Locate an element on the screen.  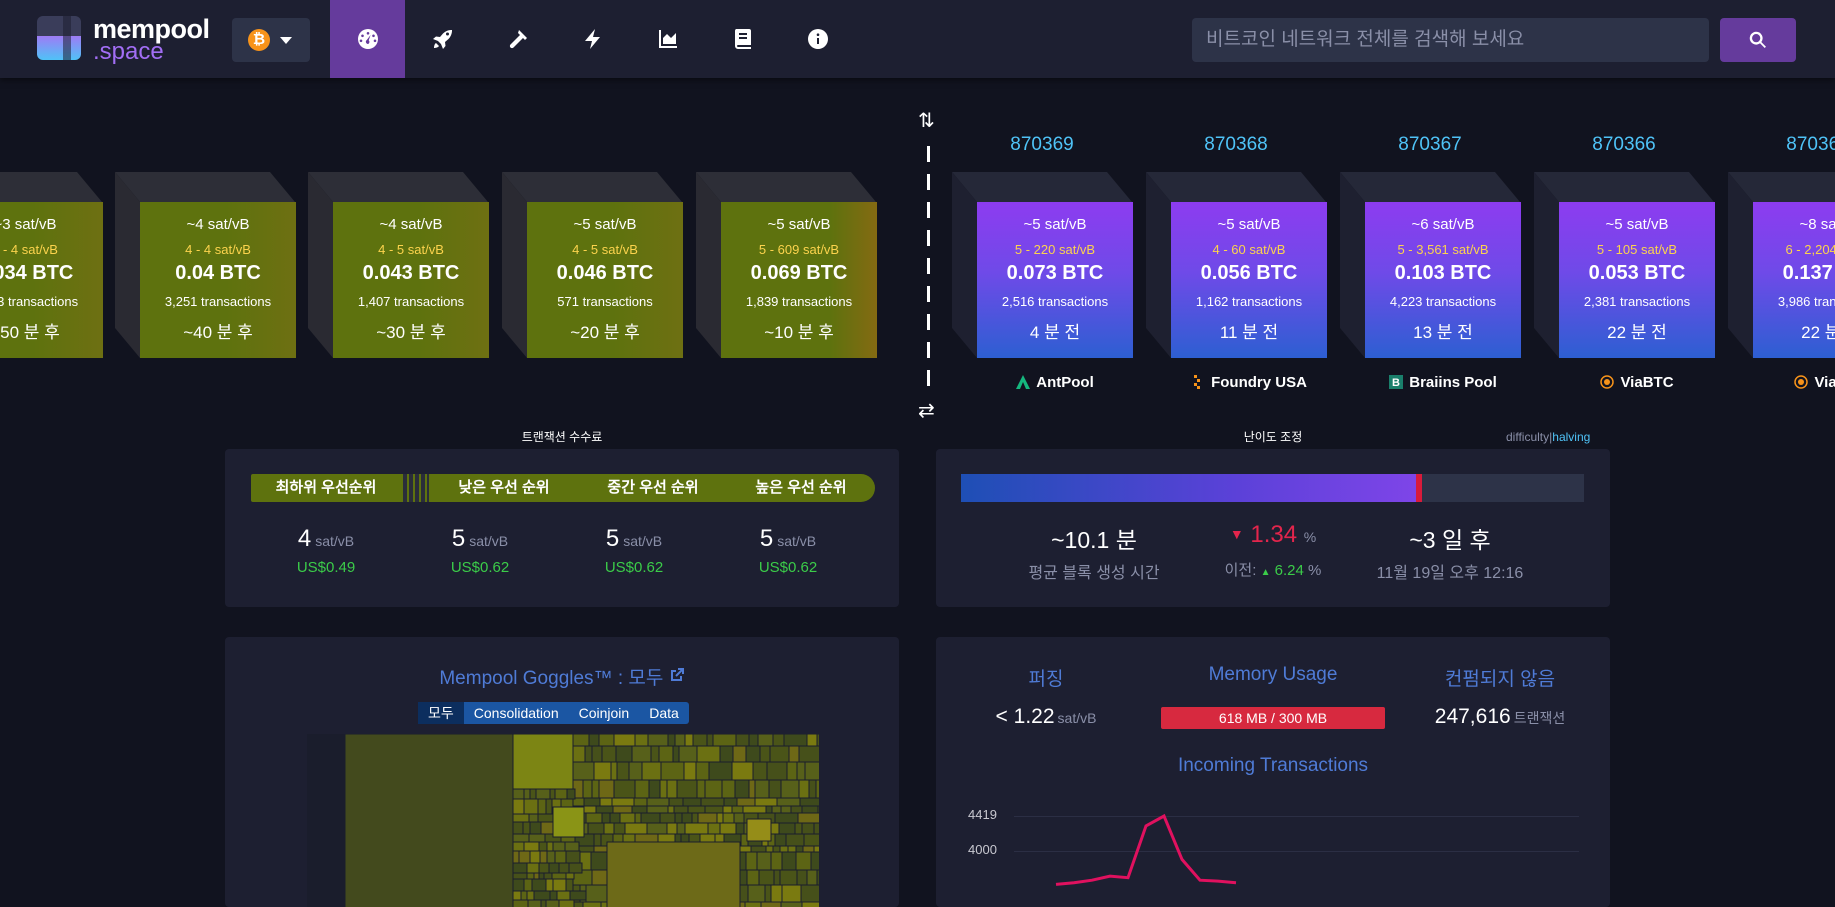
search-button is located at coordinates (1758, 40).